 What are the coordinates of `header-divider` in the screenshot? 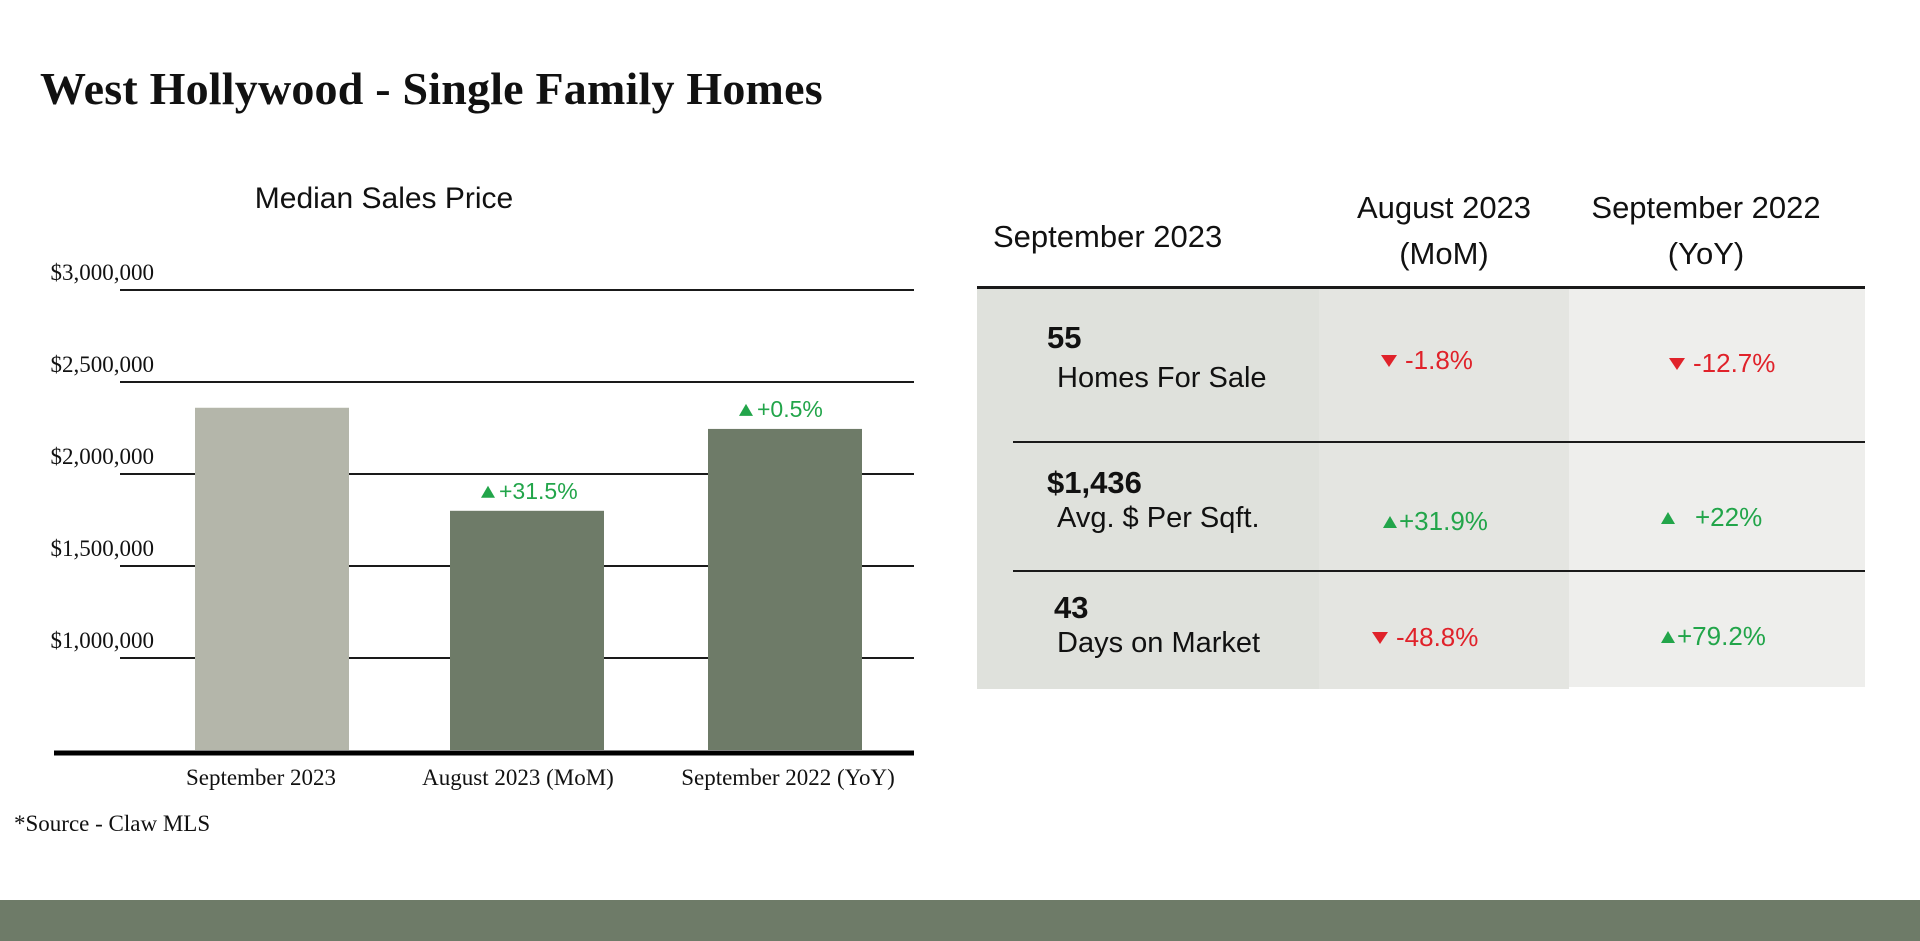 It's located at (1421, 287).